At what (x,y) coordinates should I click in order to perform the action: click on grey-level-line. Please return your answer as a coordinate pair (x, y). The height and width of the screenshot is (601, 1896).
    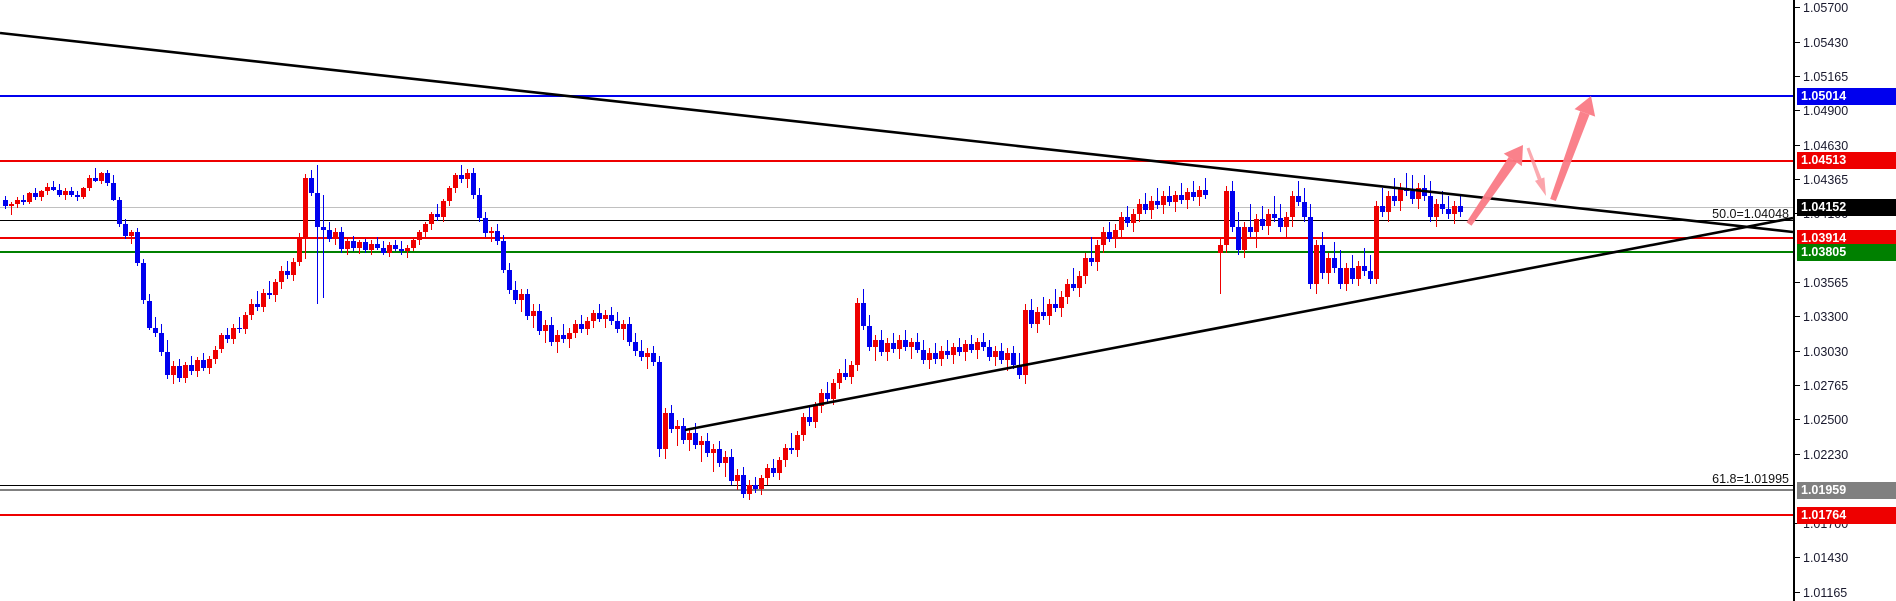
    Looking at the image, I should click on (896, 490).